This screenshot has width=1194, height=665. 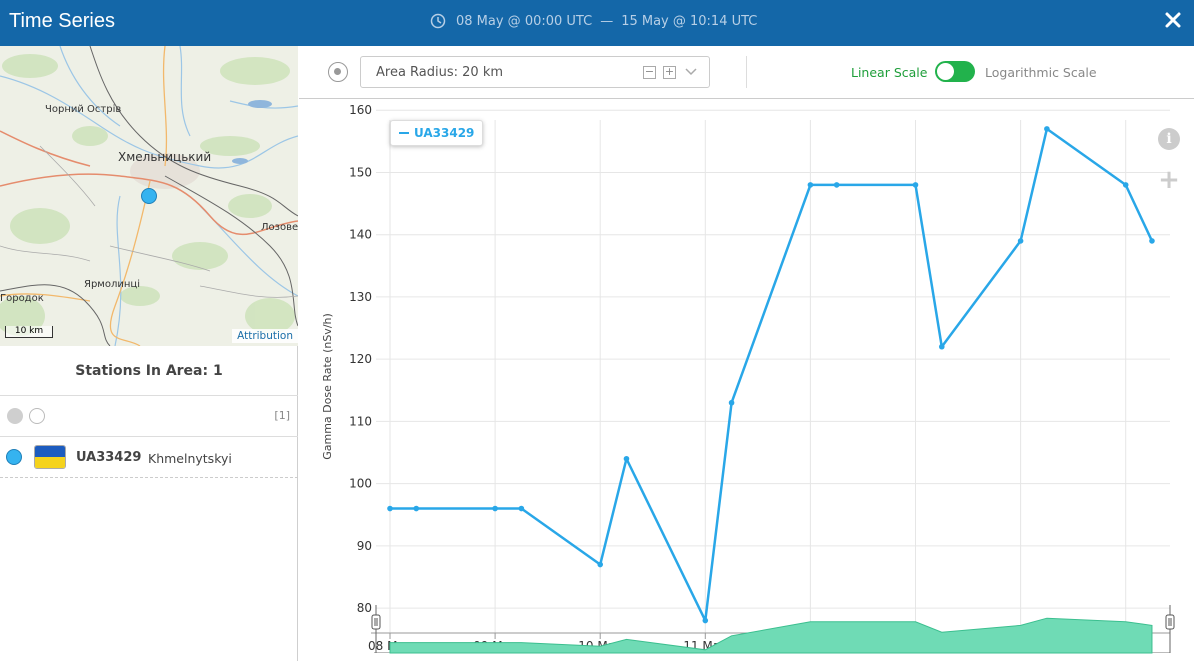 What do you see at coordinates (149, 371) in the screenshot?
I see `stations-heading: Stations In Area: 1` at bounding box center [149, 371].